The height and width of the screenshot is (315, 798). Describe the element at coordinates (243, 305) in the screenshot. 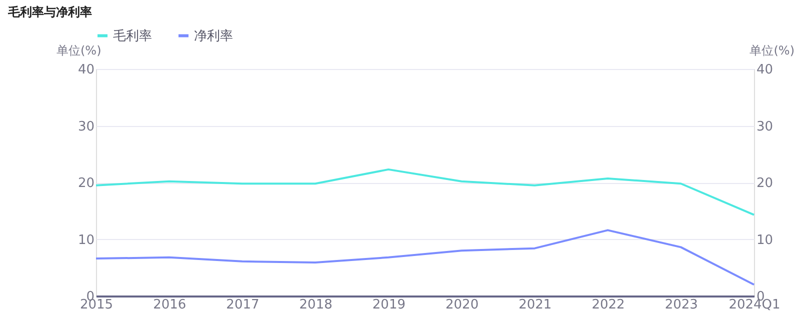

I see `x-tick-label: 2017` at that location.